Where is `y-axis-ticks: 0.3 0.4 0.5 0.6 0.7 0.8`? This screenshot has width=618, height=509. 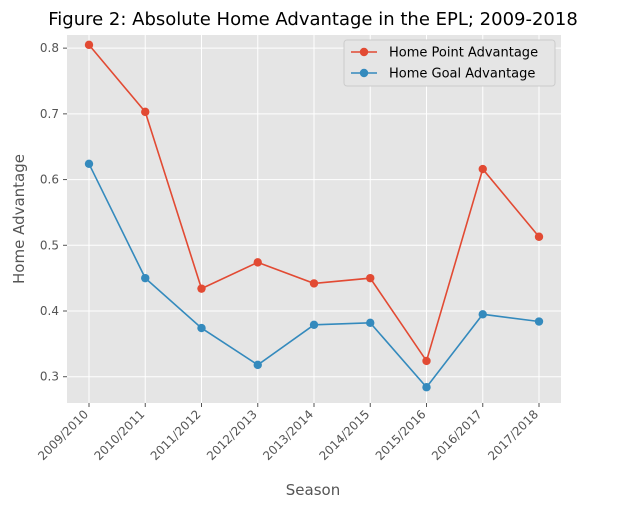
y-axis-ticks: 0.3 0.4 0.5 0.6 0.7 0.8 is located at coordinates (53, 212).